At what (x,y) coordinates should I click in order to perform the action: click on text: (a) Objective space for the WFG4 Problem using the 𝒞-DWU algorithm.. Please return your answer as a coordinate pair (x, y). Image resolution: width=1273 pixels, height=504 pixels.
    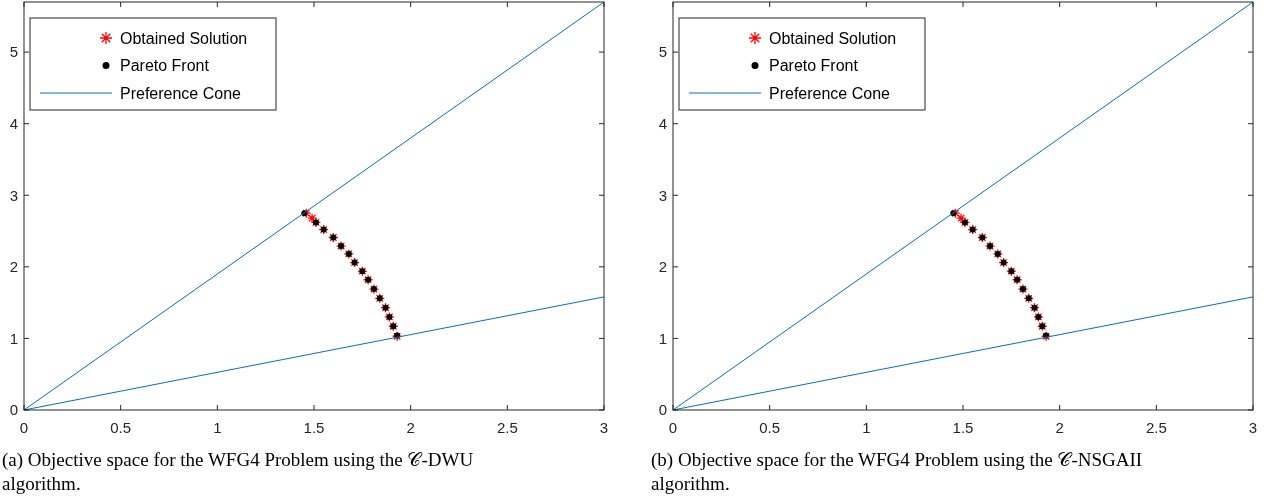
    Looking at the image, I should click on (238, 471).